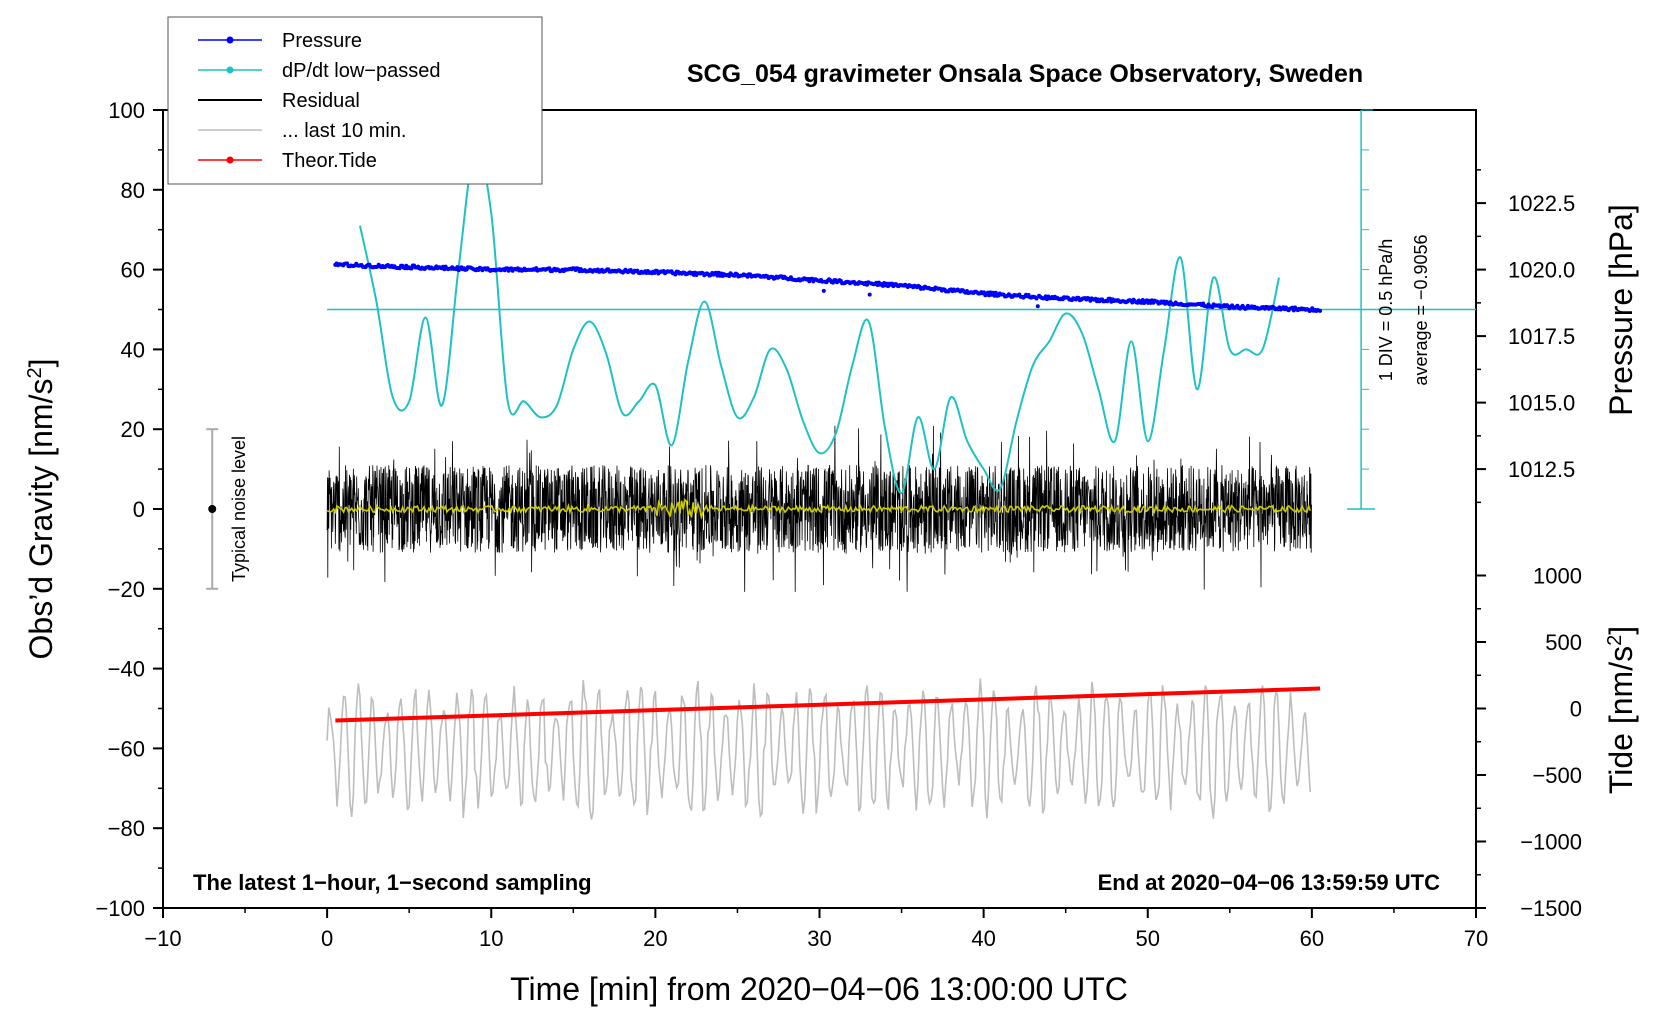  I want to click on residual-smoothed-line, so click(818, 509).